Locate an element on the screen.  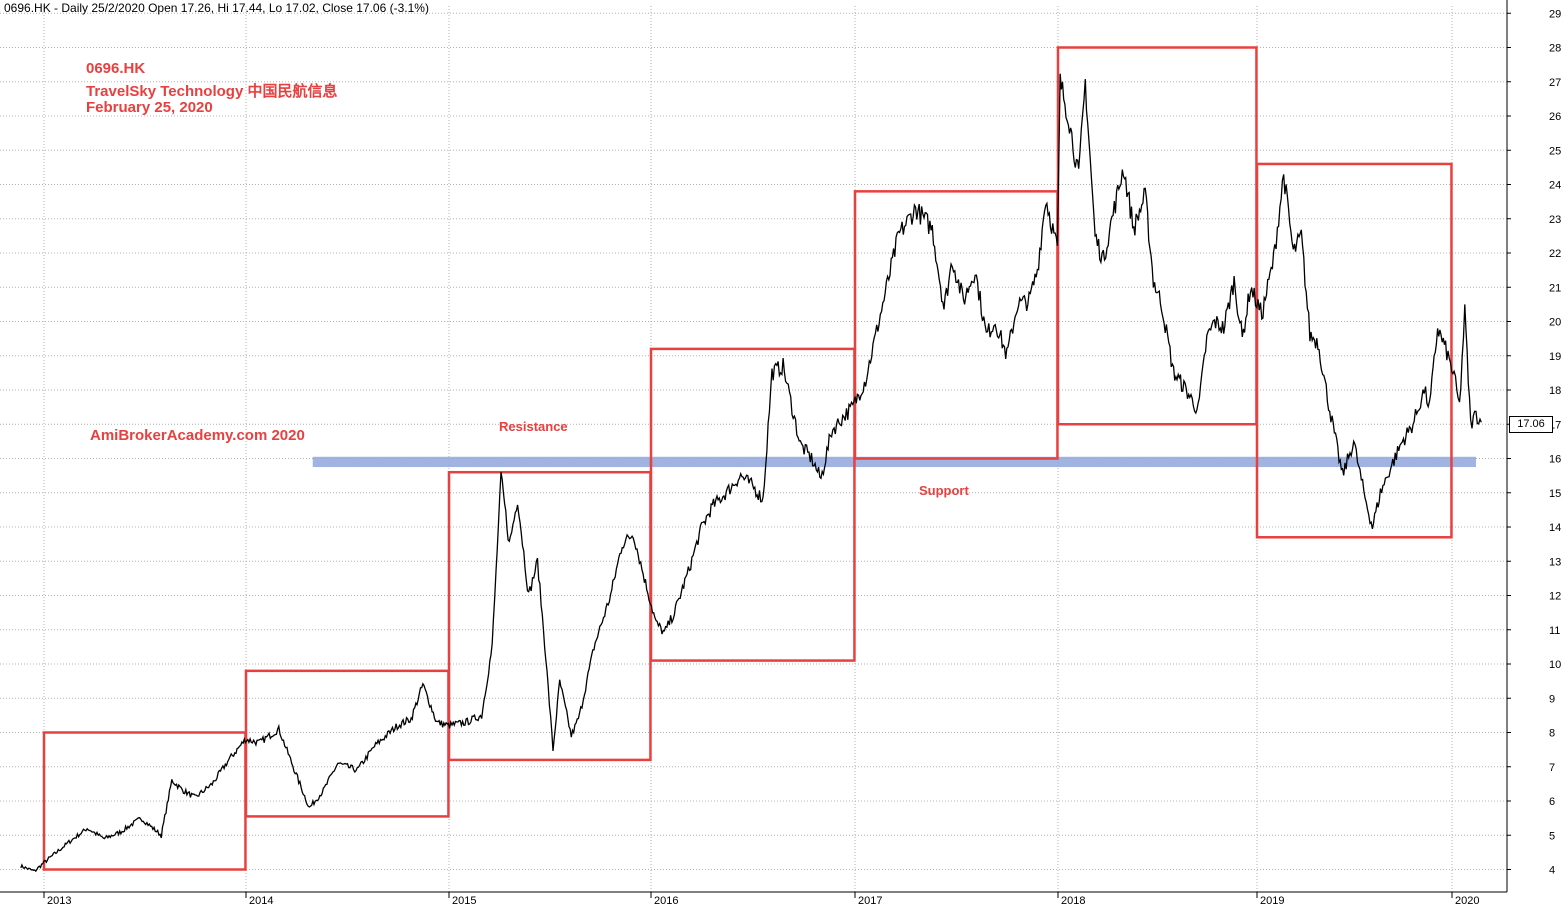
y-tick-label: 25 is located at coordinates (1555, 151).